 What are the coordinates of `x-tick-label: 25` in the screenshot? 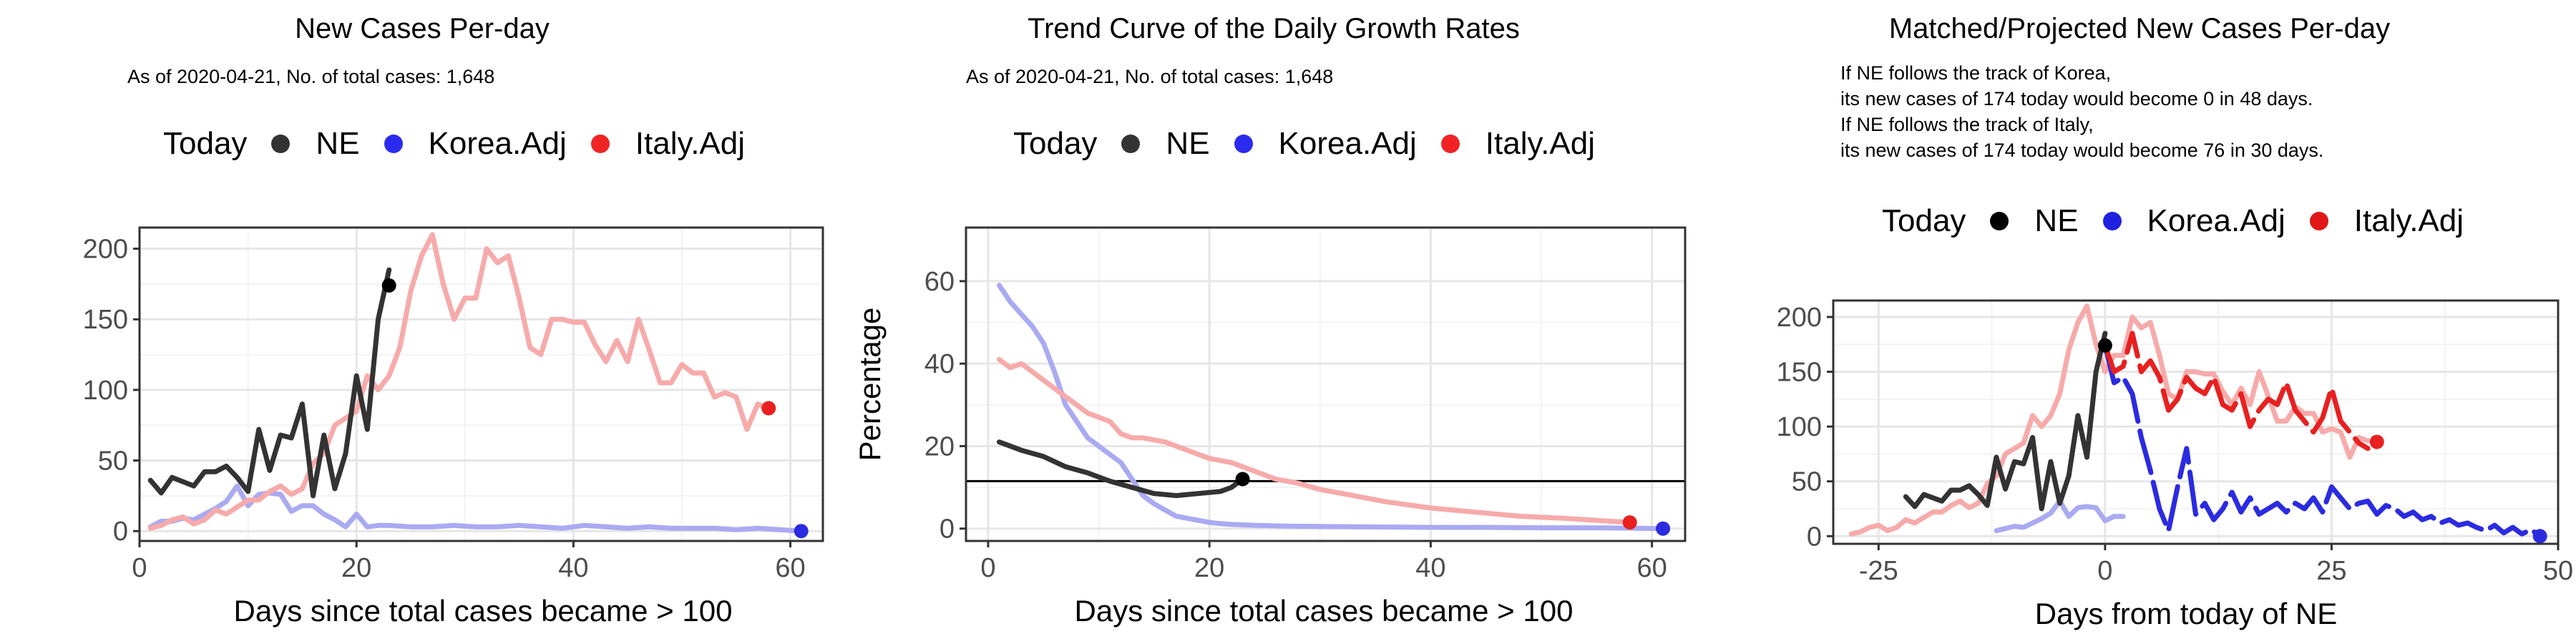 It's located at (2331, 571).